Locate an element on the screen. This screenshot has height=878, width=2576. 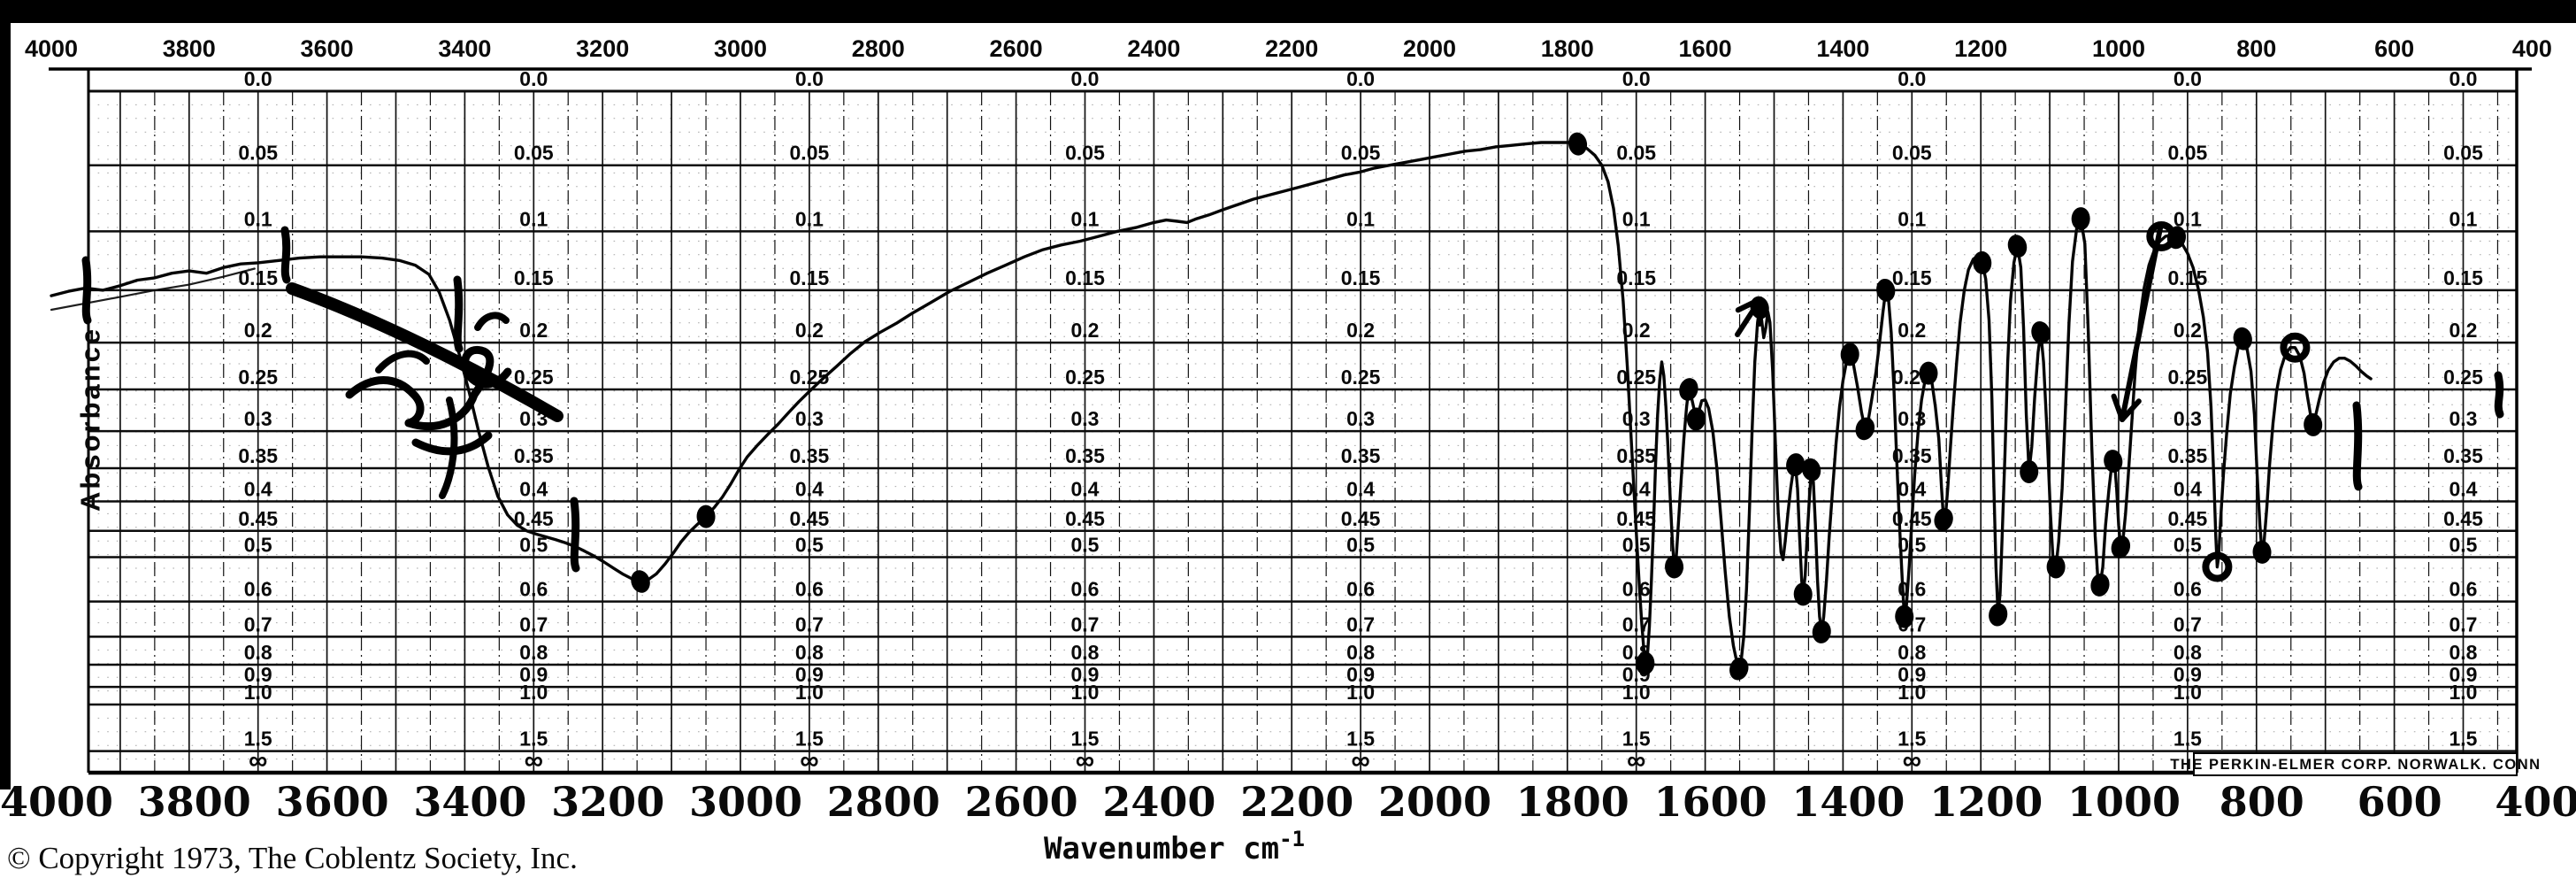
x-tick-label-top: 1800 is located at coordinates (1567, 48).